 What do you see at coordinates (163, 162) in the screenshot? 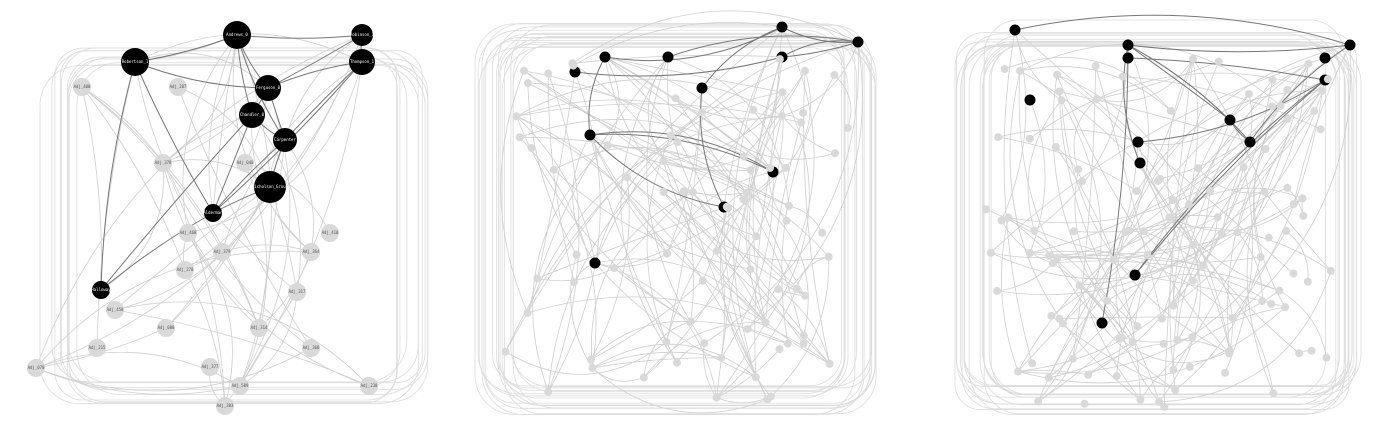
I see `node-label: Adj_378` at bounding box center [163, 162].